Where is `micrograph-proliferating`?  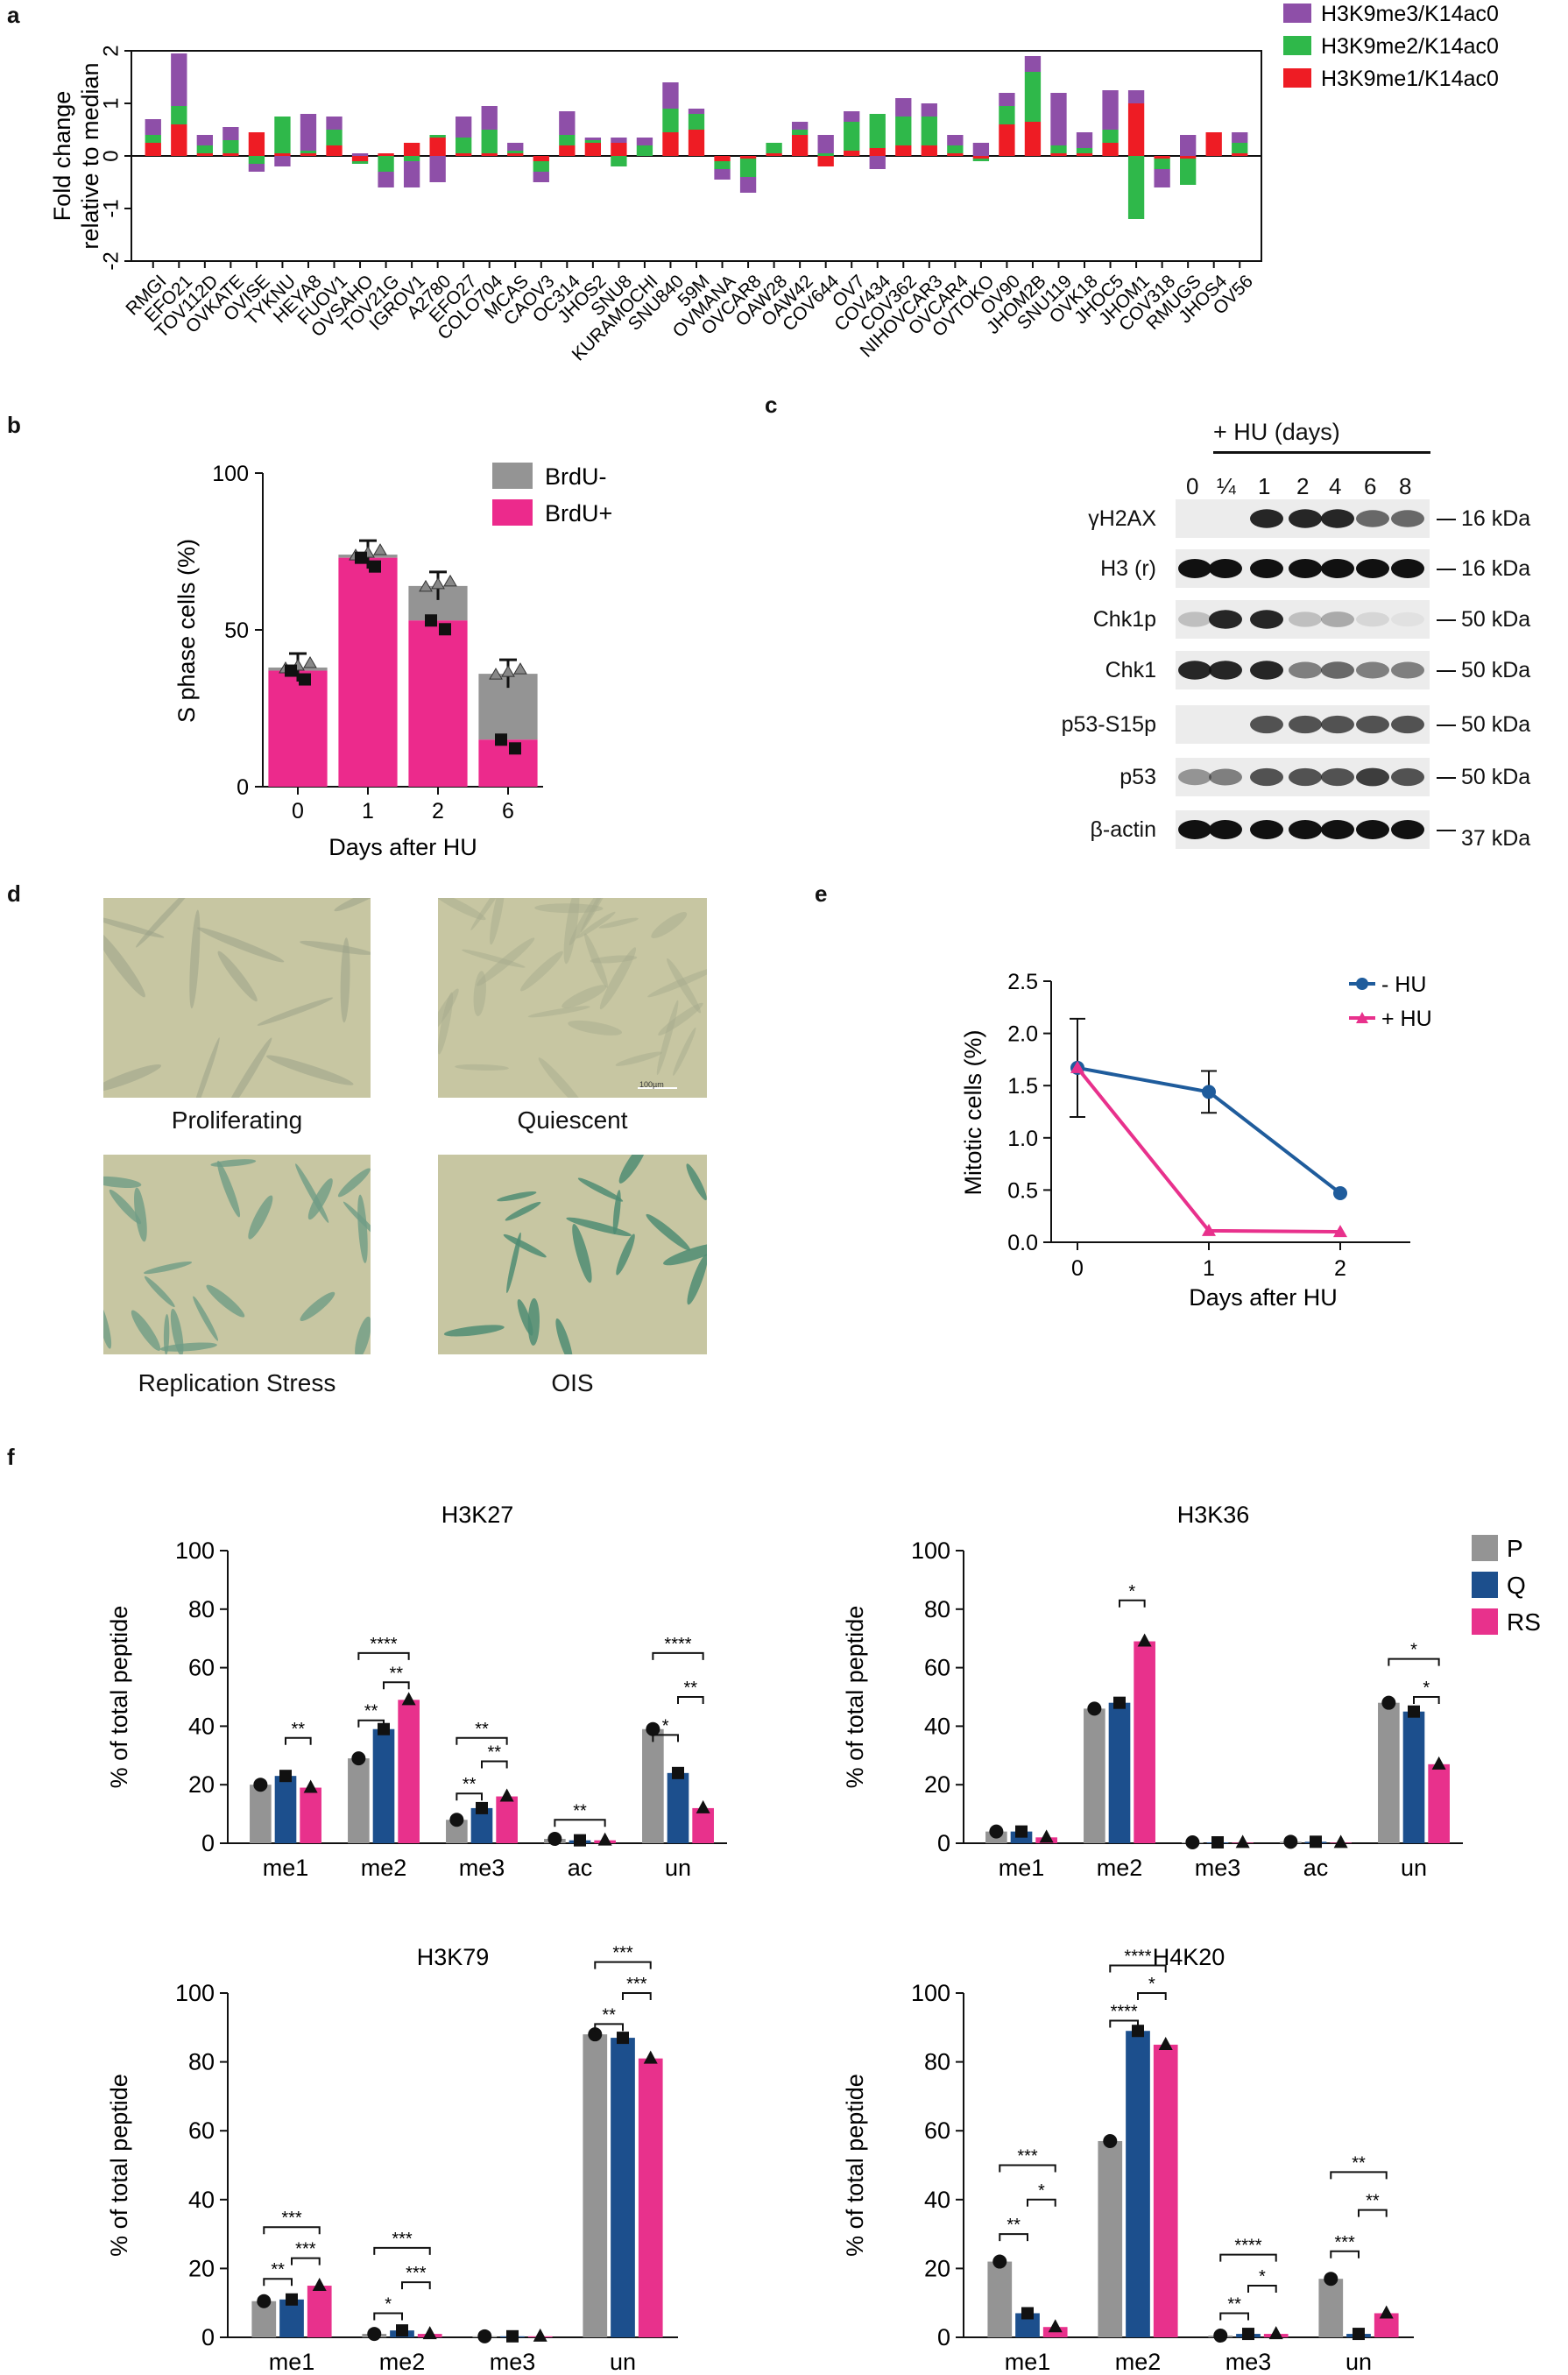
micrograph-proliferating is located at coordinates (237, 998).